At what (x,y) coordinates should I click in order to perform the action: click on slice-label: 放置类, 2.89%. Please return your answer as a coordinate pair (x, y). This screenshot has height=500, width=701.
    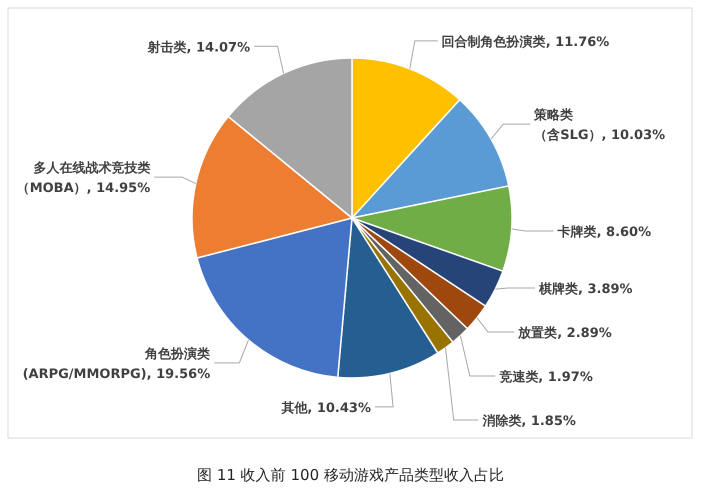
    Looking at the image, I should click on (564, 333).